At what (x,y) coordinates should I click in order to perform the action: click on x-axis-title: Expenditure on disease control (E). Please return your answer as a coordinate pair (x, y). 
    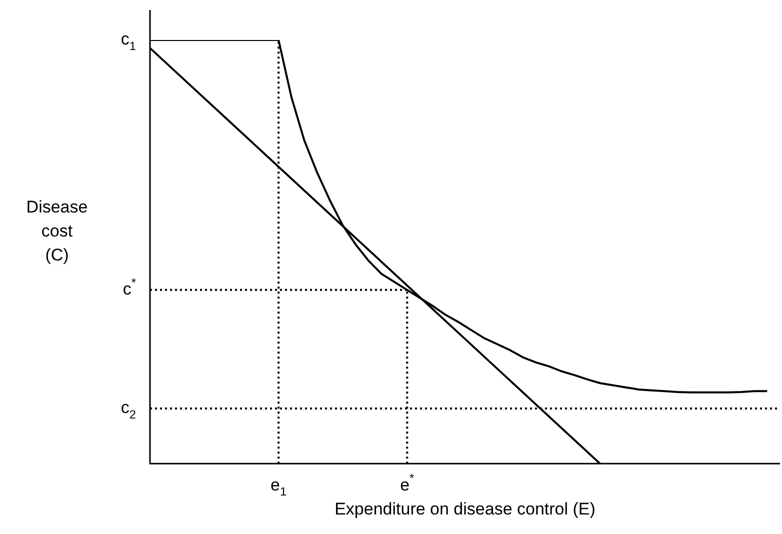
    Looking at the image, I should click on (465, 508).